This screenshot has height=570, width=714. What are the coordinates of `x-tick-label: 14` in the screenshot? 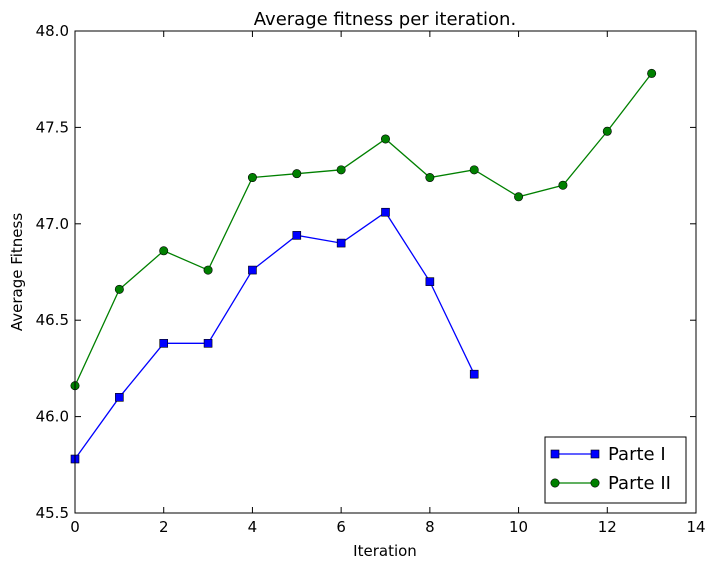 It's located at (695, 527).